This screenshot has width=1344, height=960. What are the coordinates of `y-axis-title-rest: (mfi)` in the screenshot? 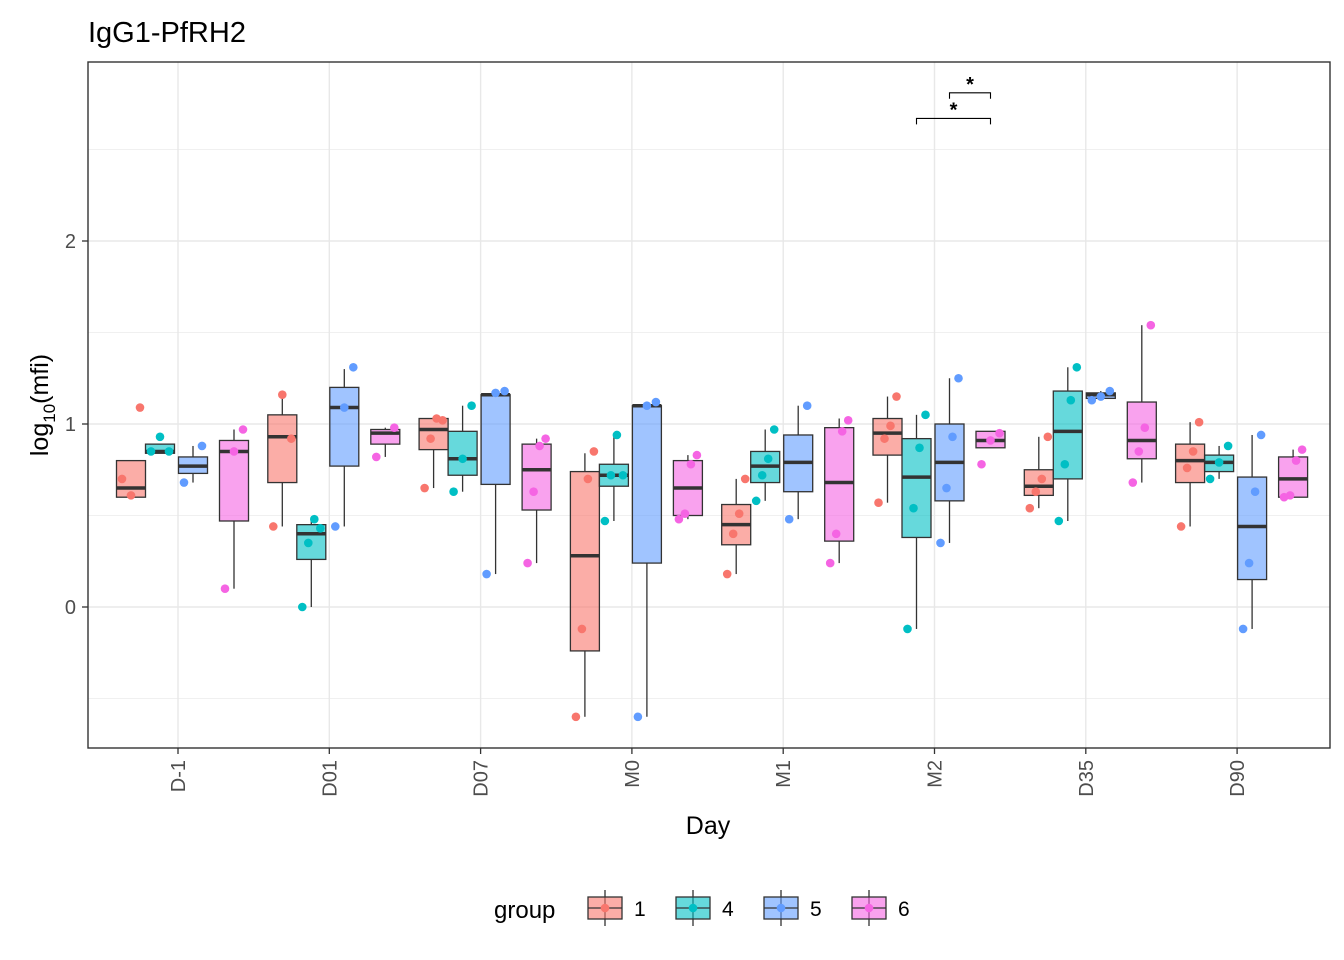 It's located at (40, 379).